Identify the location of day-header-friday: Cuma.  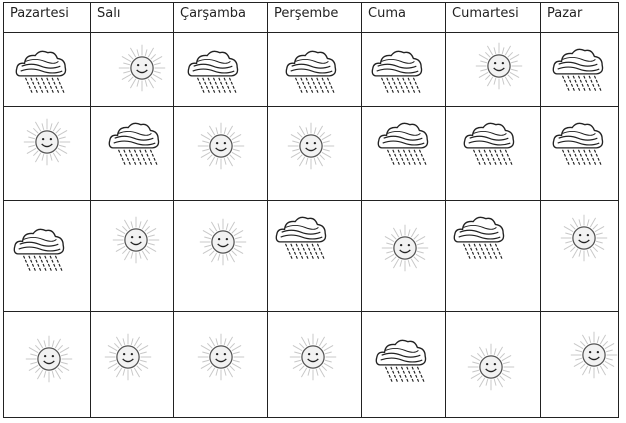
(403, 17).